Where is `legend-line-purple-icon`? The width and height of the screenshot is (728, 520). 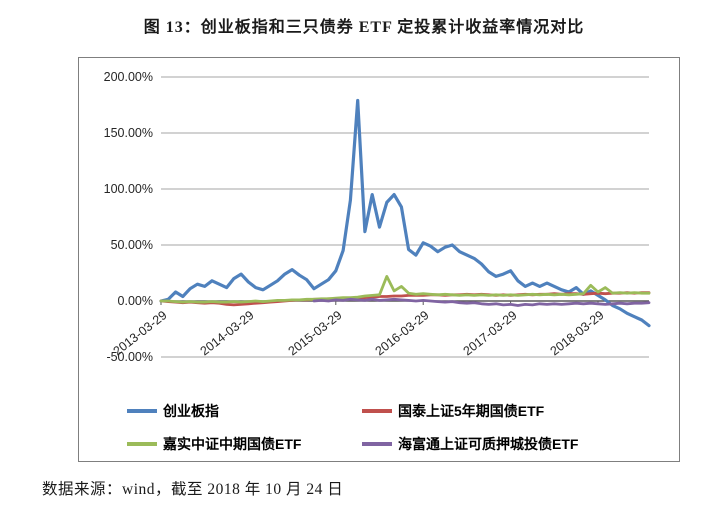
legend-line-purple-icon is located at coordinates (377, 444).